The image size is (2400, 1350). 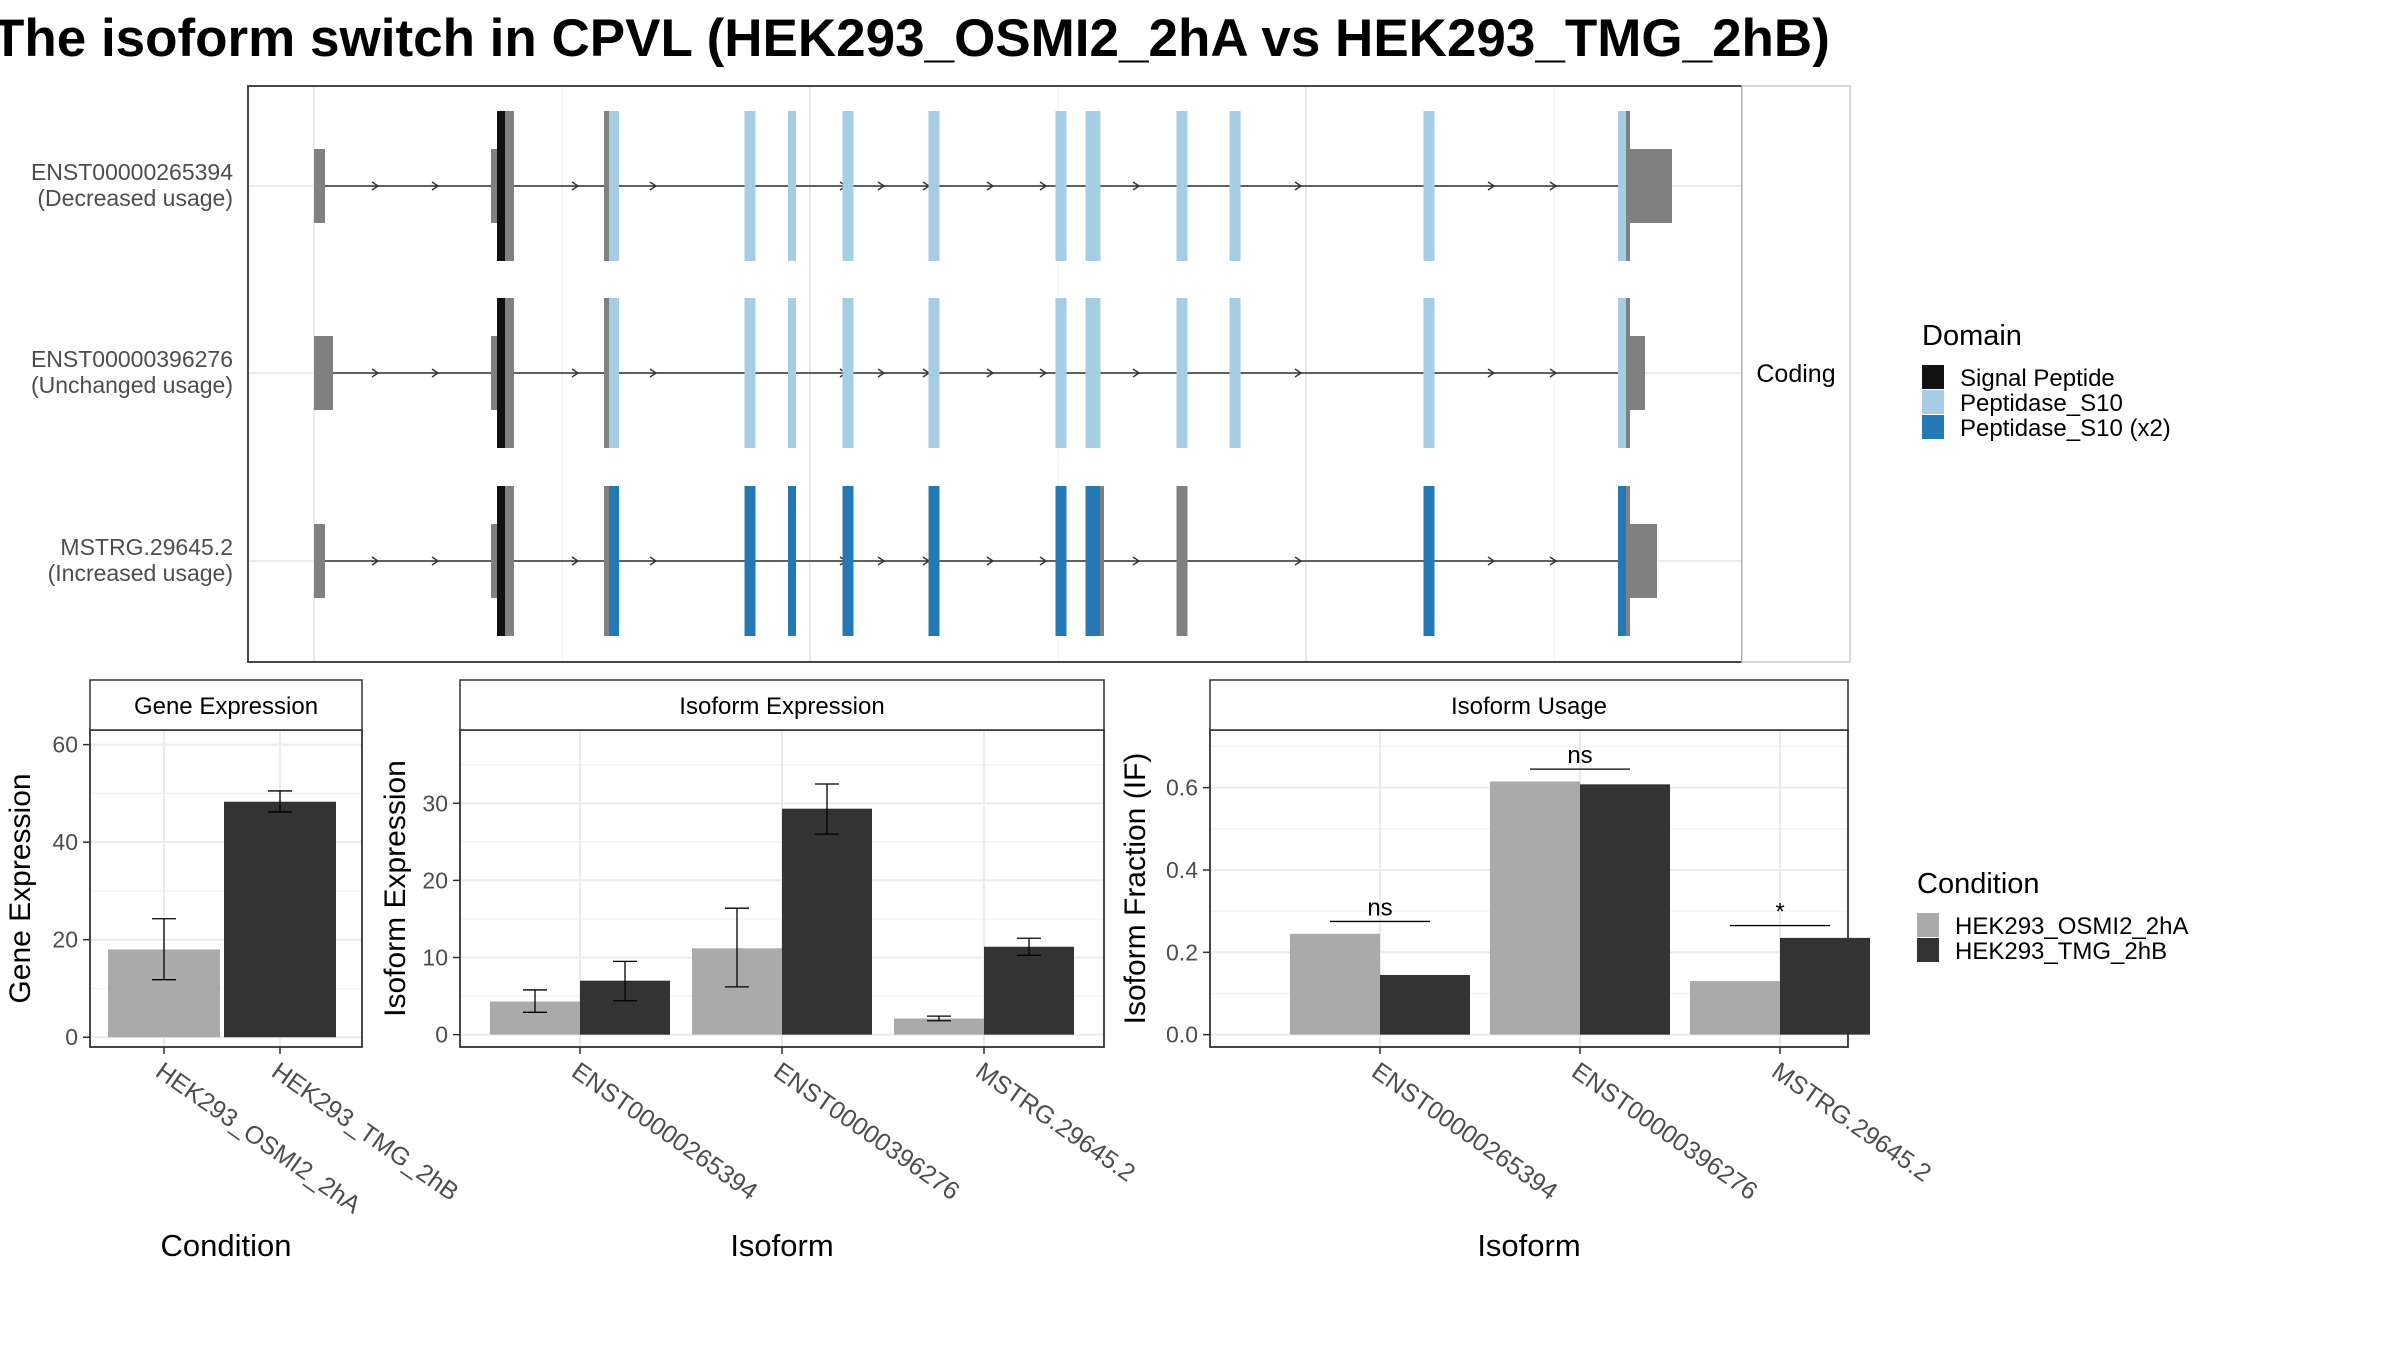 I want to click on x-tick-label: HEK293_TMG_2hB, so click(x=365, y=1132).